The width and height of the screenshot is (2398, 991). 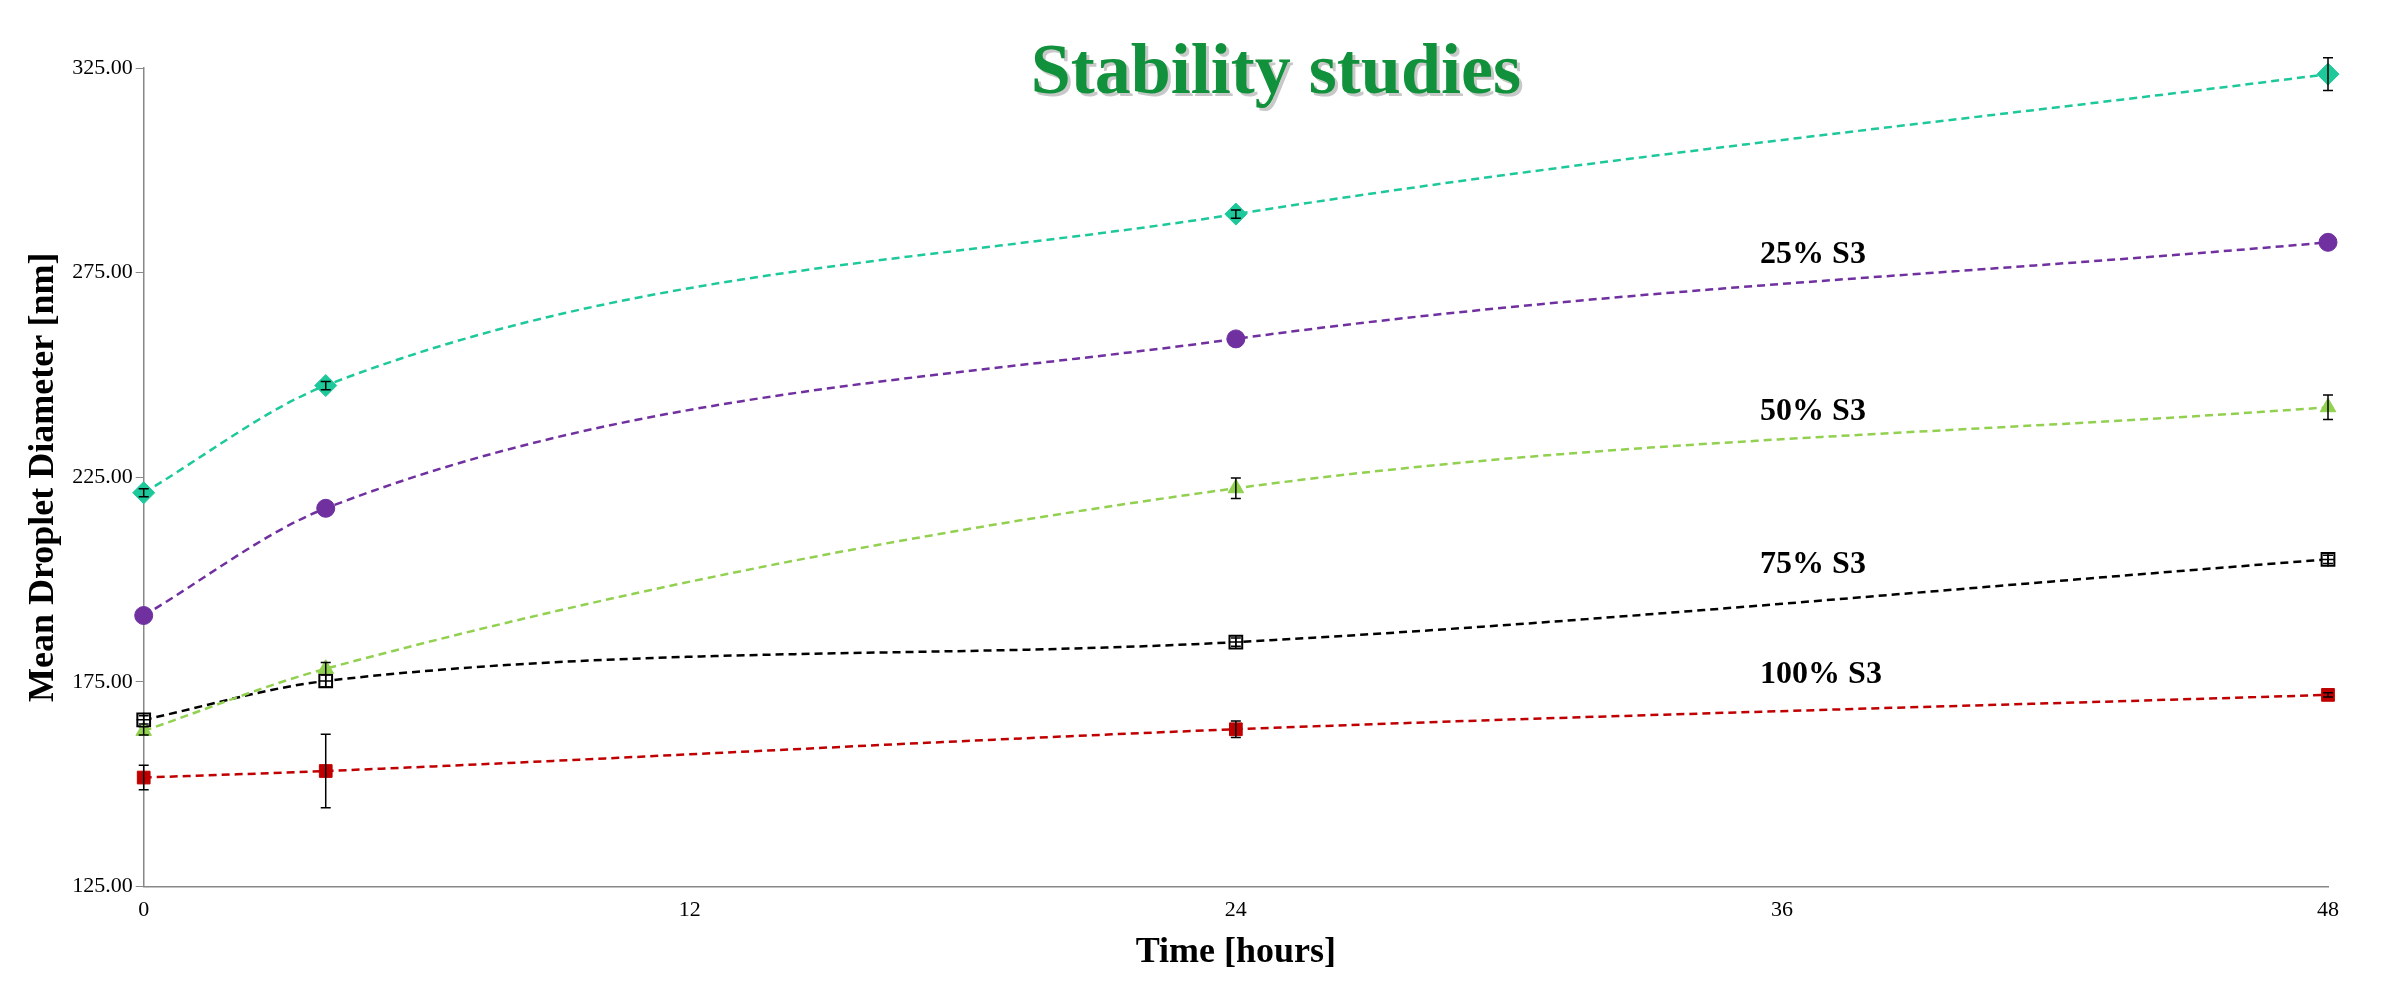 What do you see at coordinates (144, 909) in the screenshot?
I see `x-tick-label: 0` at bounding box center [144, 909].